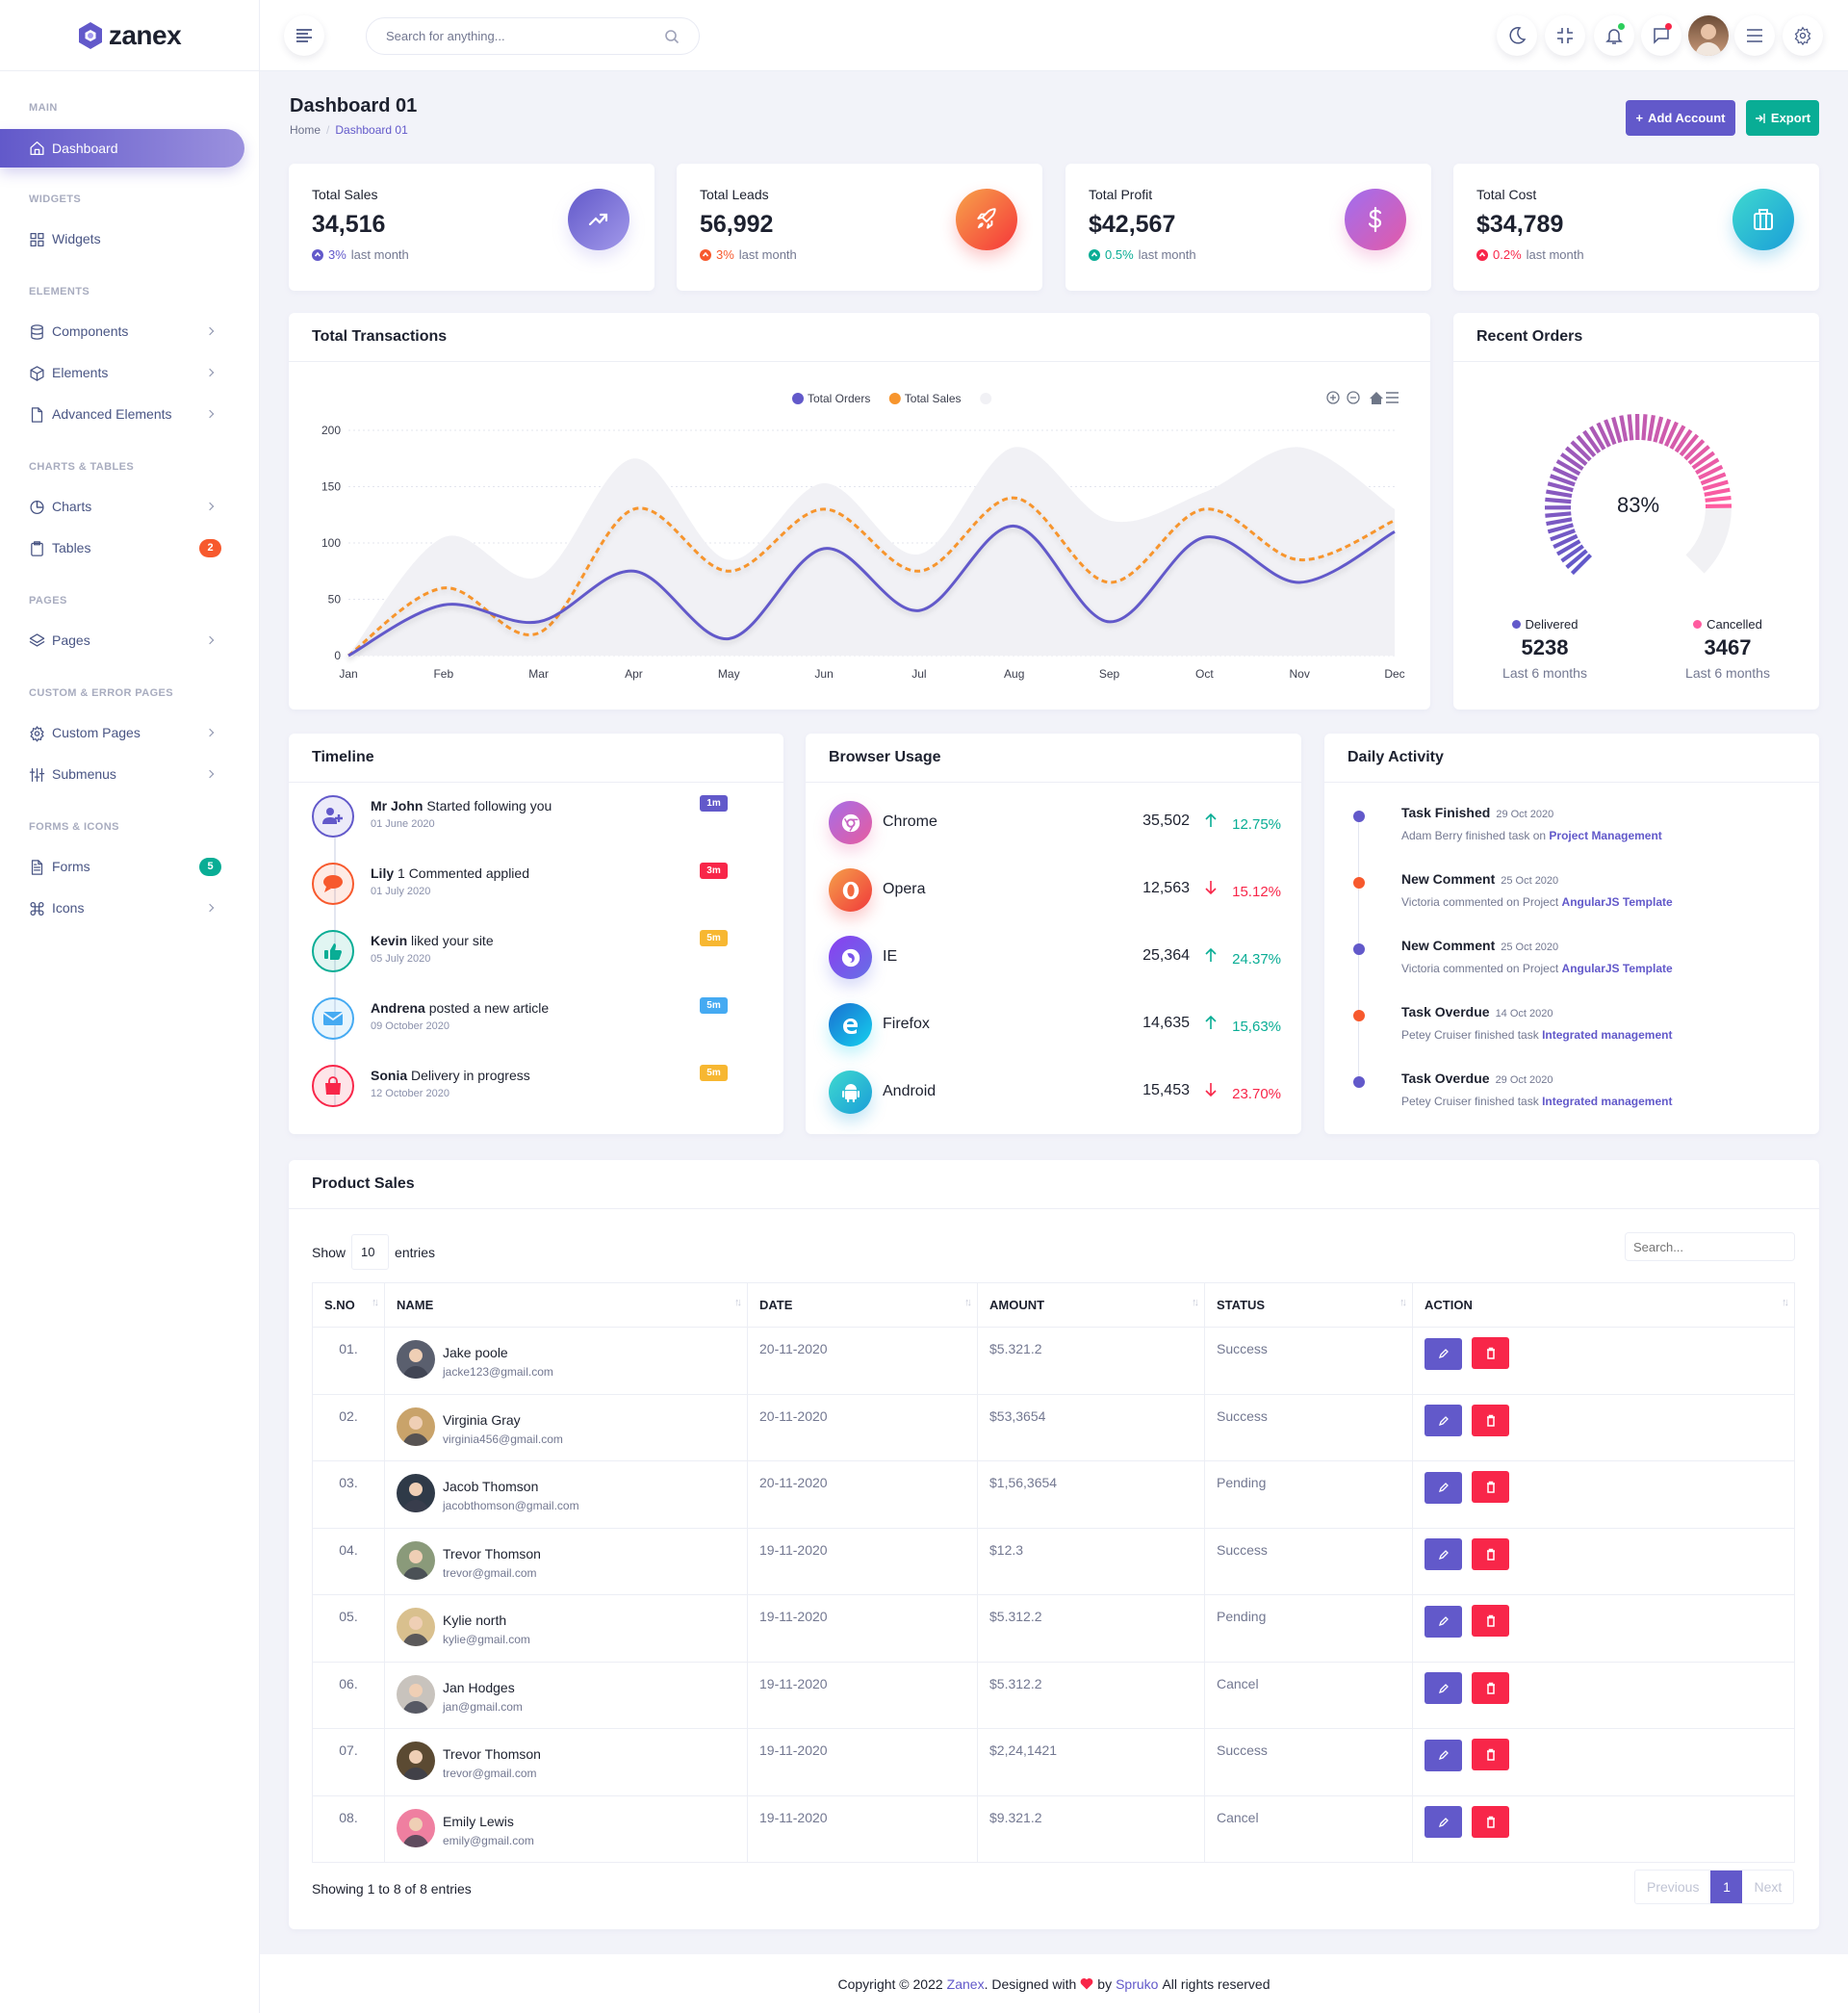 This screenshot has width=1848, height=2013. I want to click on sidebar-nav: MAIN Dashboard WIDGETS, so click(129, 500).